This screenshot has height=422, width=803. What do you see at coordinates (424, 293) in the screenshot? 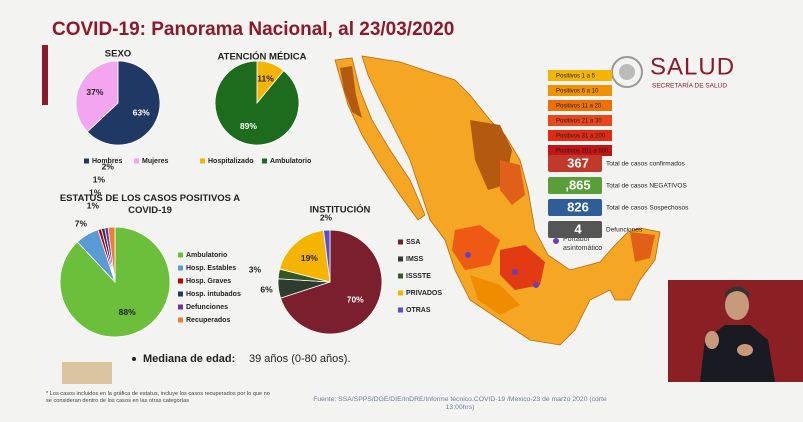
I see `legend-label: PRIVADOS` at bounding box center [424, 293].